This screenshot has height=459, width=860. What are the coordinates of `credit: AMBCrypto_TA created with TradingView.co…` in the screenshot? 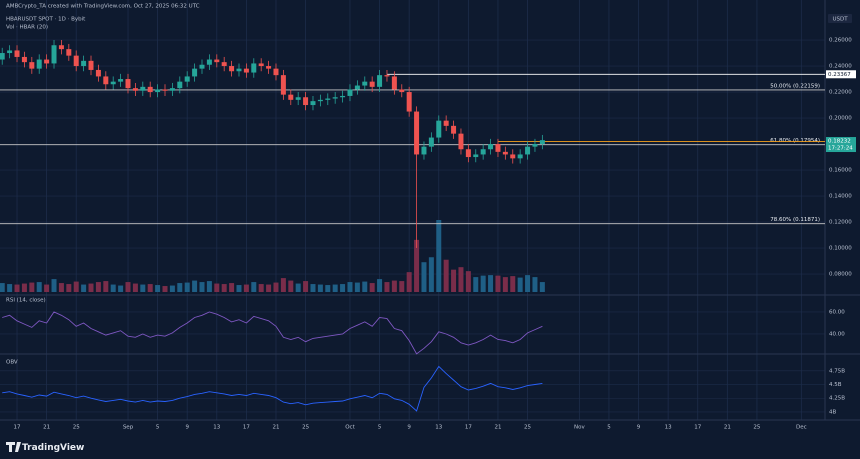 It's located at (103, 7).